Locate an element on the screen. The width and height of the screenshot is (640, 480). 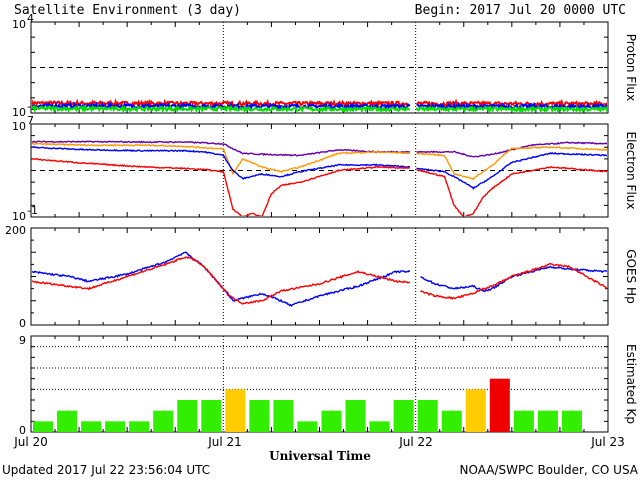
electron-y-tick-bottom: 10 is located at coordinates (19, 216).